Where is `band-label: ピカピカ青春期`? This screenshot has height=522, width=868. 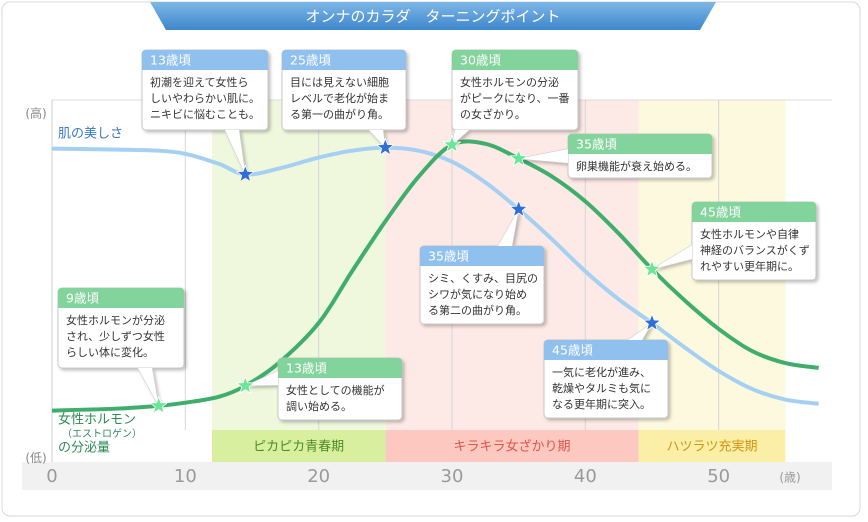 band-label: ピカピカ青春期 is located at coordinates (298, 447).